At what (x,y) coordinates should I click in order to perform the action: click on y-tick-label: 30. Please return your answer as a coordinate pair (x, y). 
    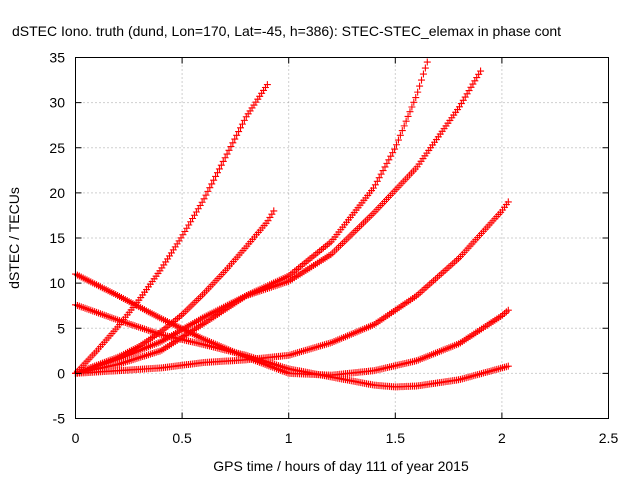
    Looking at the image, I should click on (57, 103).